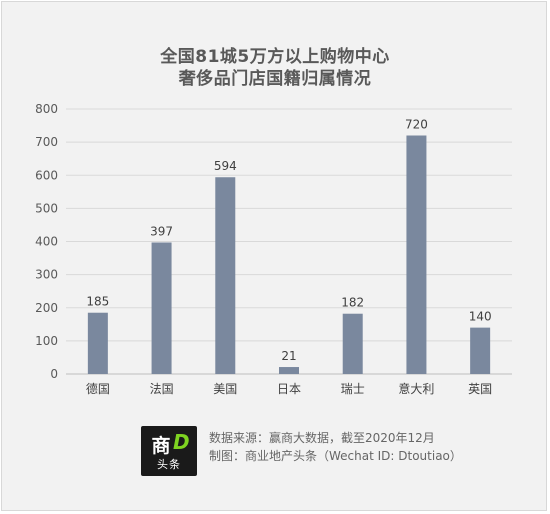 The width and height of the screenshot is (550, 514). Describe the element at coordinates (289, 389) in the screenshot. I see `x-tick-label: 日本` at that location.